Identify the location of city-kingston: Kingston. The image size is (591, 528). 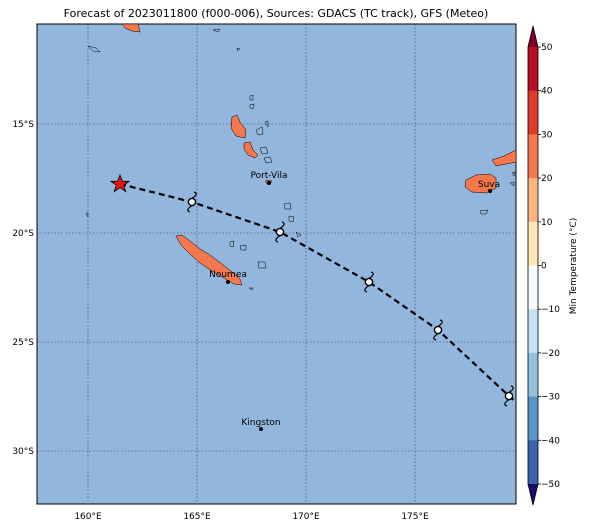
(261, 424).